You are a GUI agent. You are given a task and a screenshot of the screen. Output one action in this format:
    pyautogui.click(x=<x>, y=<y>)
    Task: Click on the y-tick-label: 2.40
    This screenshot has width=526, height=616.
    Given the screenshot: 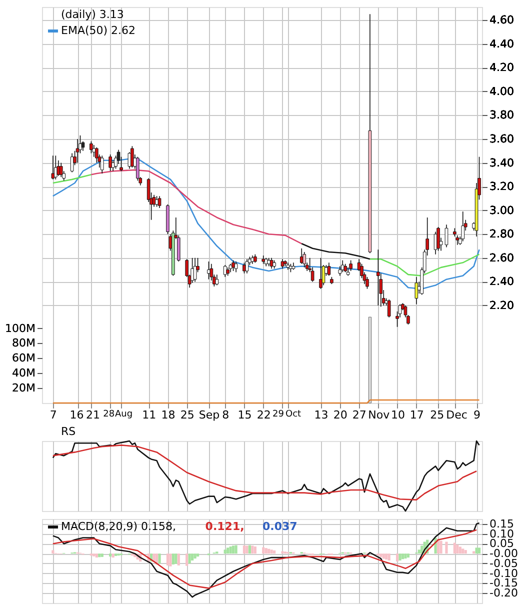 What is the action you would take?
    pyautogui.click(x=502, y=281)
    